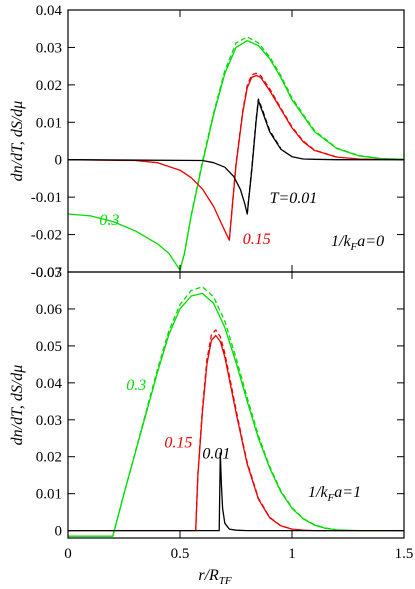 The image size is (415, 589). Describe the element at coordinates (46, 236) in the screenshot. I see `top-ytick-label: -0.02` at that location.